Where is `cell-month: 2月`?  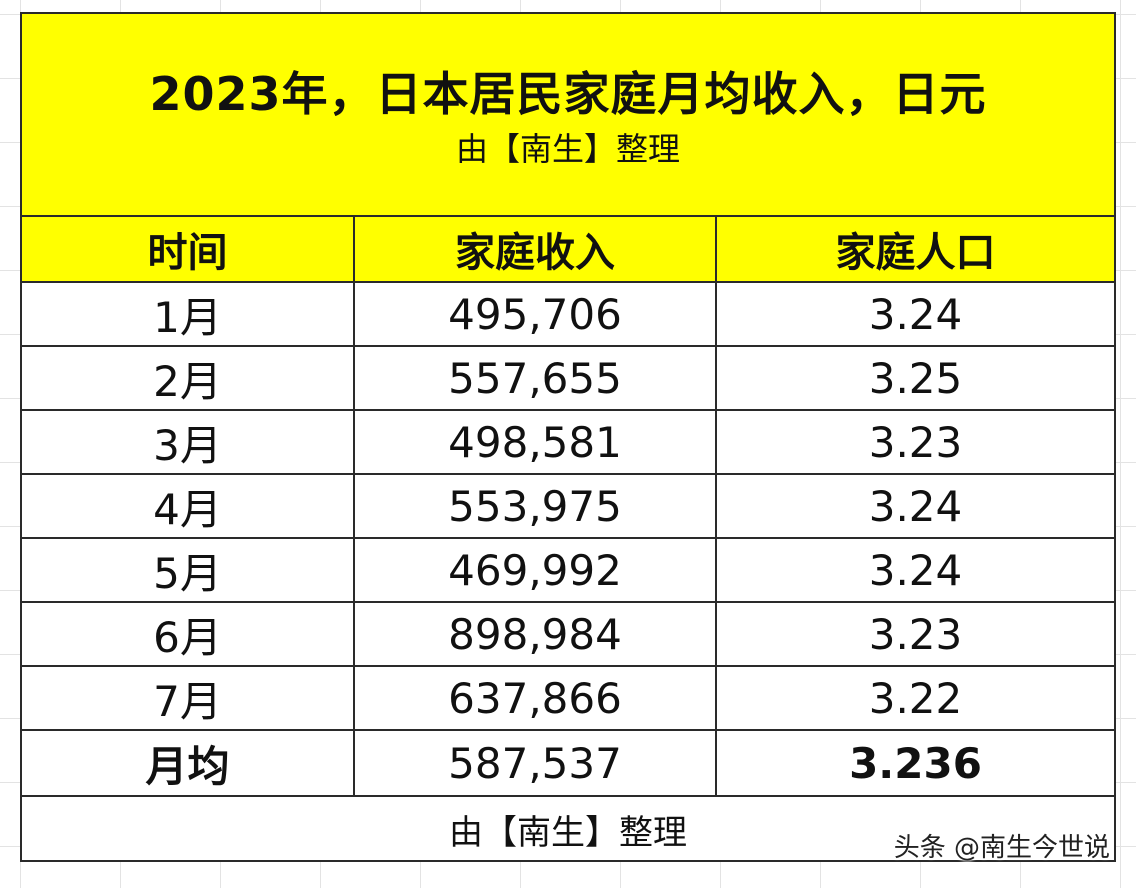
cell-month: 2月 is located at coordinates (188, 378).